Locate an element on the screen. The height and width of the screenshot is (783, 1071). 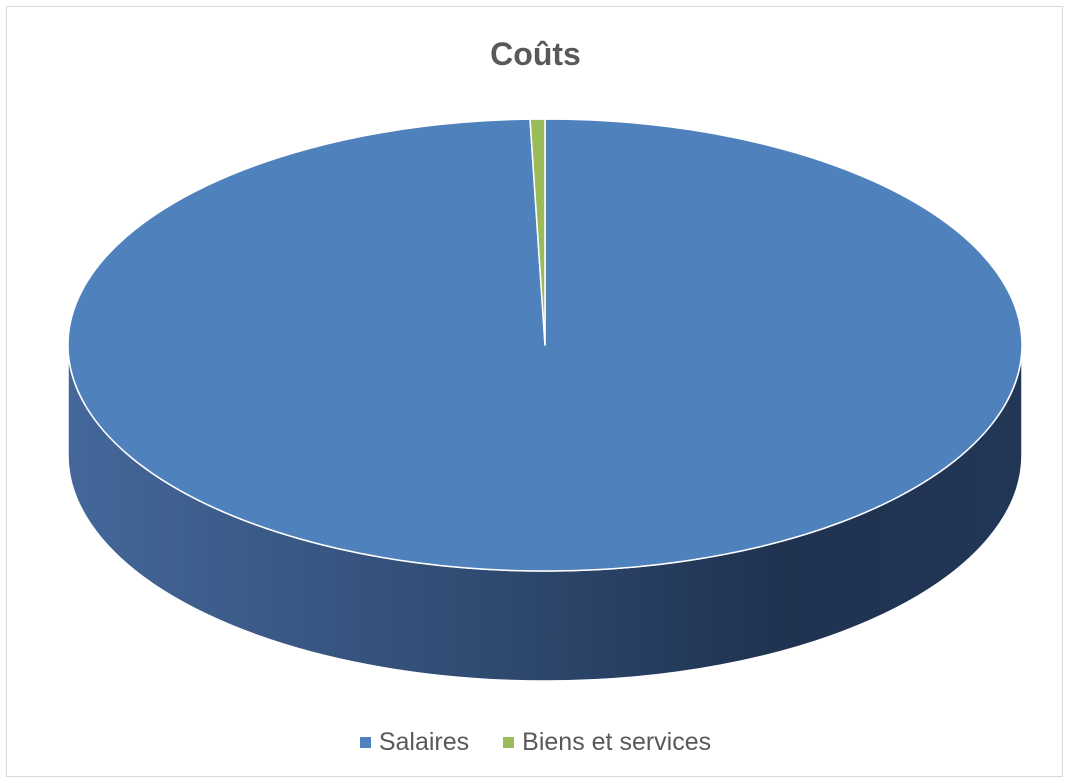
legend: Salaires Biens et services is located at coordinates (535, 742).